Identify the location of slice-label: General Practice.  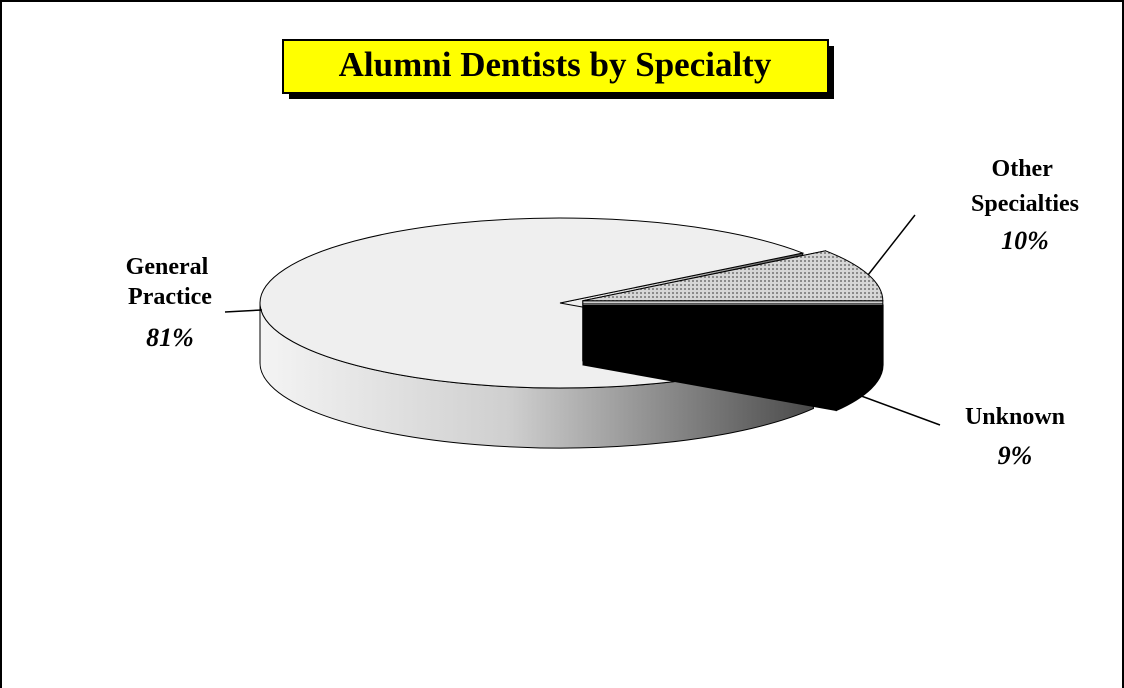
(170, 282).